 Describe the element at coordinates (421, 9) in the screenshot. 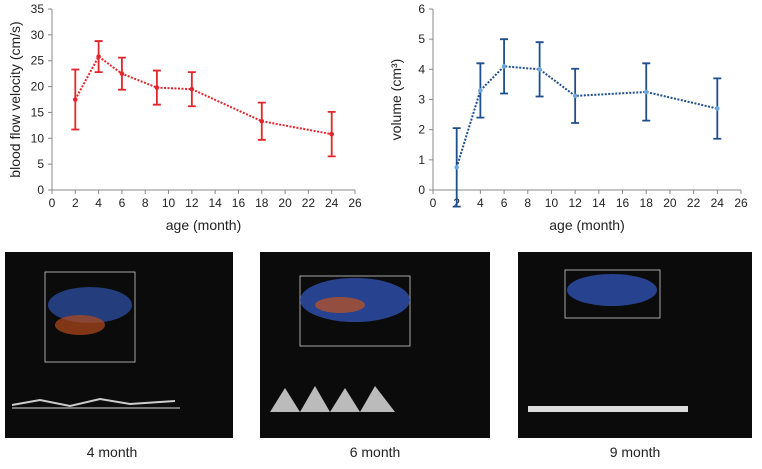

I see `y-tick-label: 6` at that location.